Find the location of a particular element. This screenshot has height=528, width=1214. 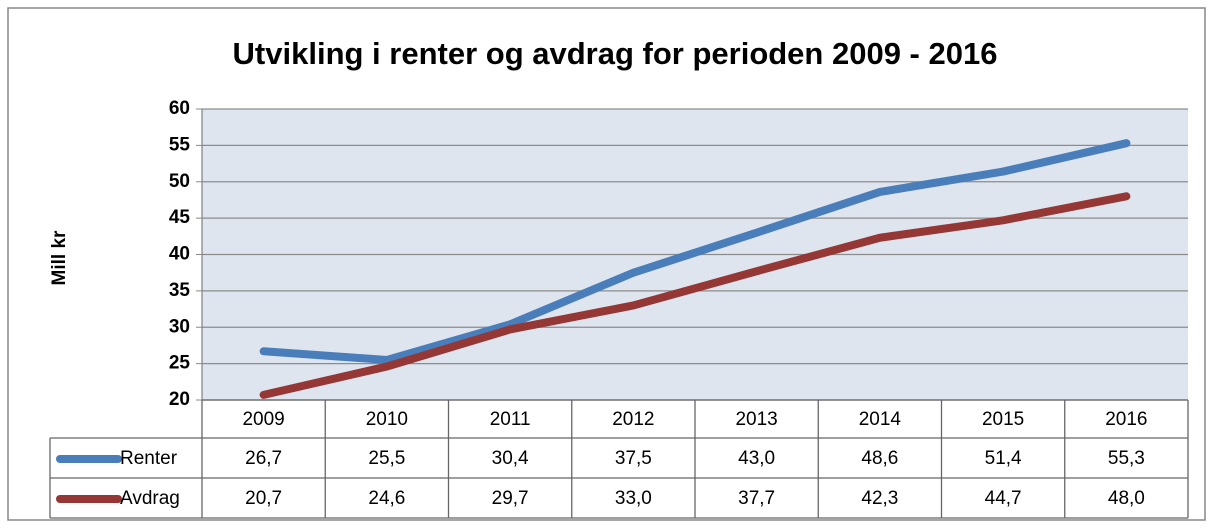

x-tick-label: 2013 is located at coordinates (756, 419).